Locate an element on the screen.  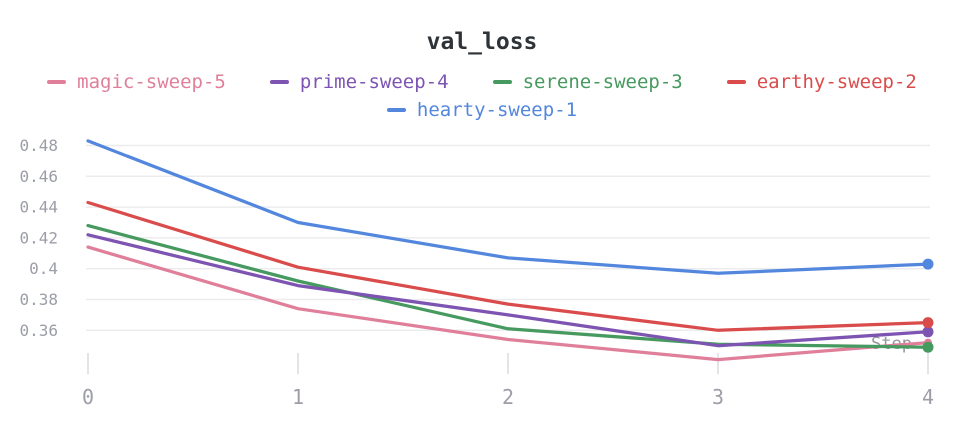
legend-item-magic-sweep-5: magic-sweep-5 is located at coordinates (136, 82).